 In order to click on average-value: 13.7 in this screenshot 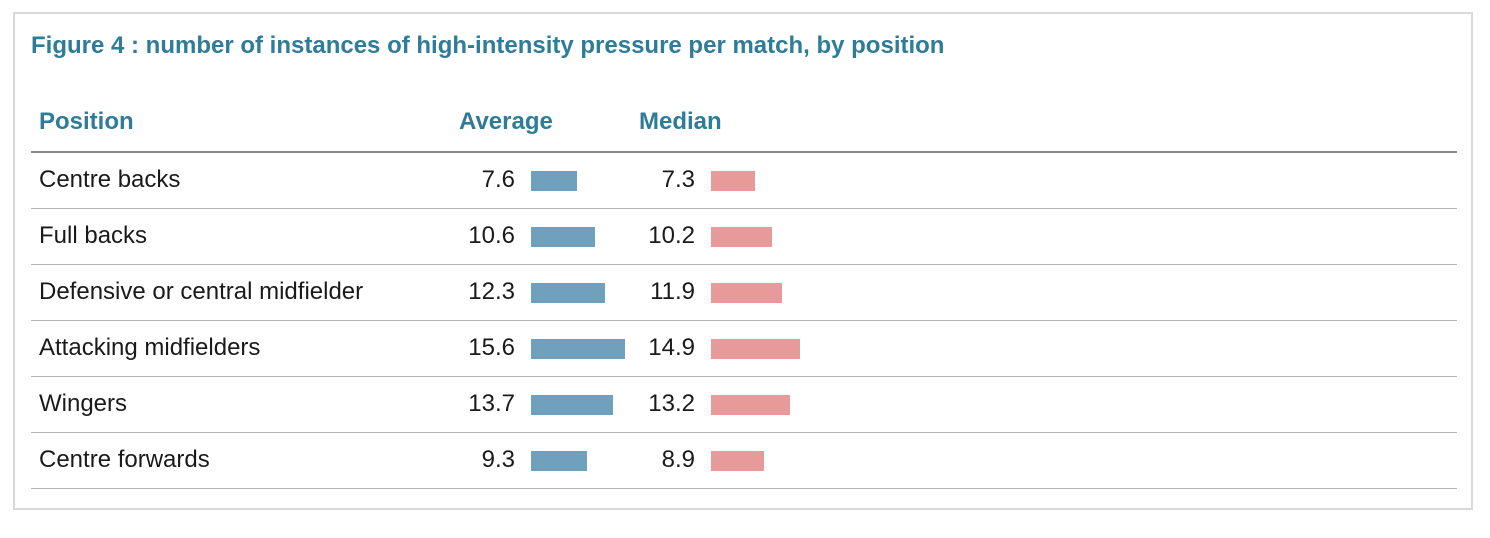, I will do `click(491, 403)`.